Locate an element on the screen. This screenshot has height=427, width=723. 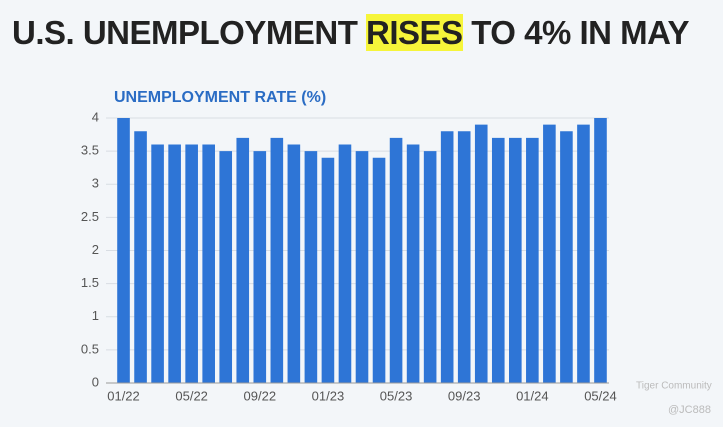
x-tick-label: 09/23 is located at coordinates (464, 395).